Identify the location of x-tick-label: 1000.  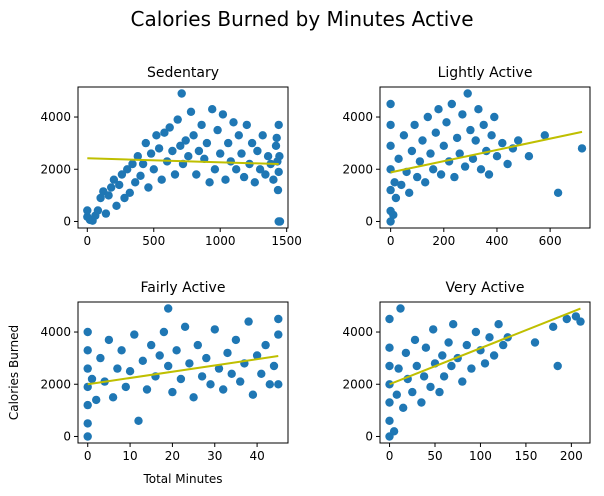
(220, 241).